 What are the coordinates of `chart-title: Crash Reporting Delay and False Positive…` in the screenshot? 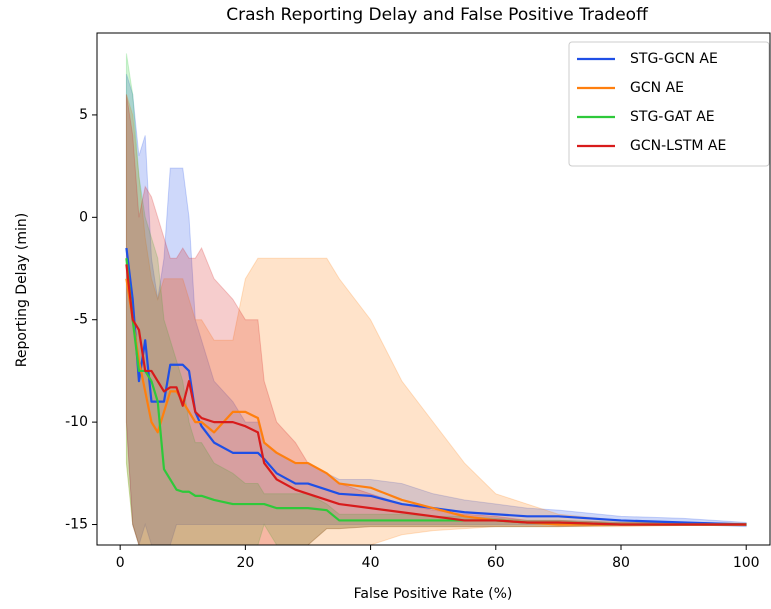 It's located at (437, 15).